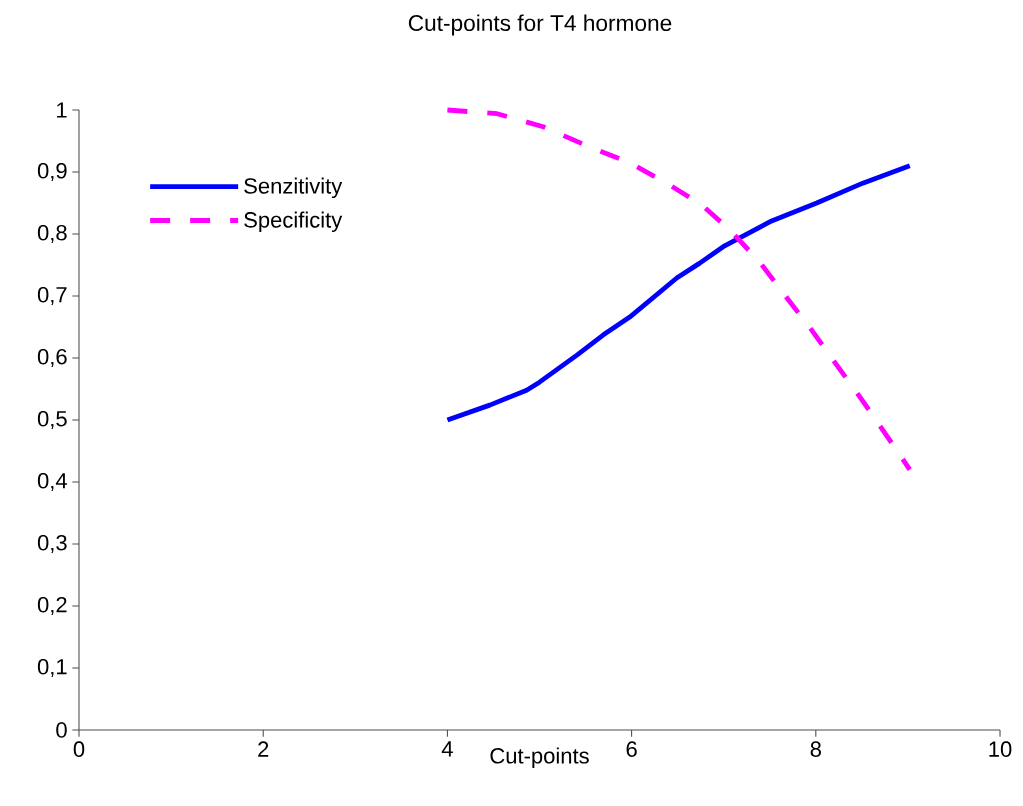  Describe the element at coordinates (263, 749) in the screenshot. I see `x-tick-label: 2` at that location.